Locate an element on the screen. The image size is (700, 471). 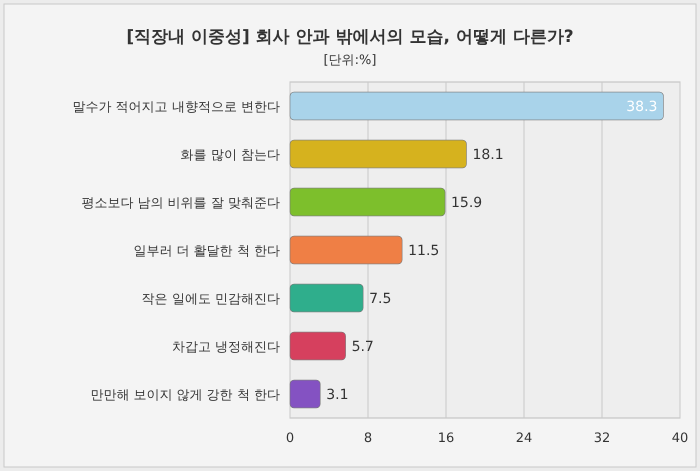
data-label: 7.5 is located at coordinates (380, 299).